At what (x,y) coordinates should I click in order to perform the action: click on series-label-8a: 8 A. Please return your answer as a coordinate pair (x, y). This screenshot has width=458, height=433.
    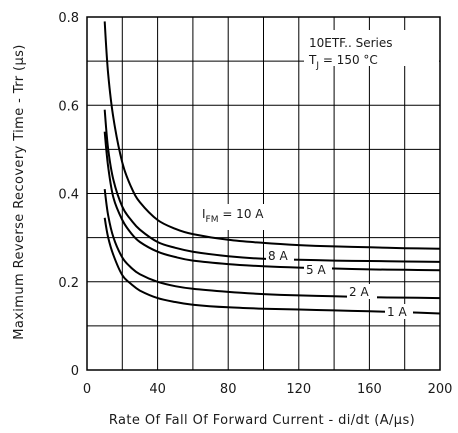
    Looking at the image, I should click on (278, 256).